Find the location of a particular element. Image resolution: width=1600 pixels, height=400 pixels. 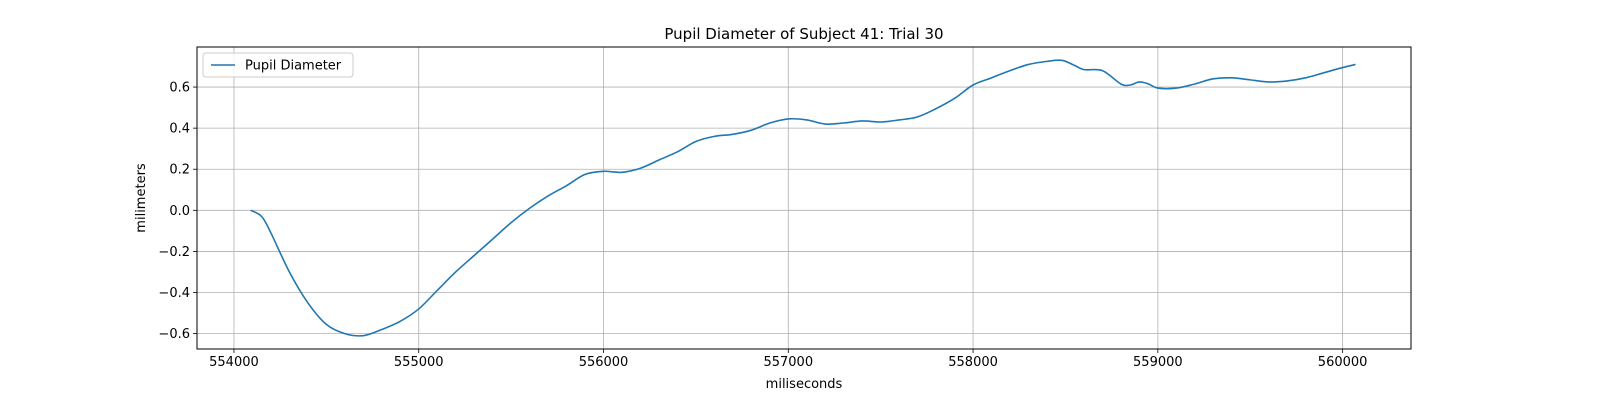

y-tick-label: 0.4 is located at coordinates (179, 129).